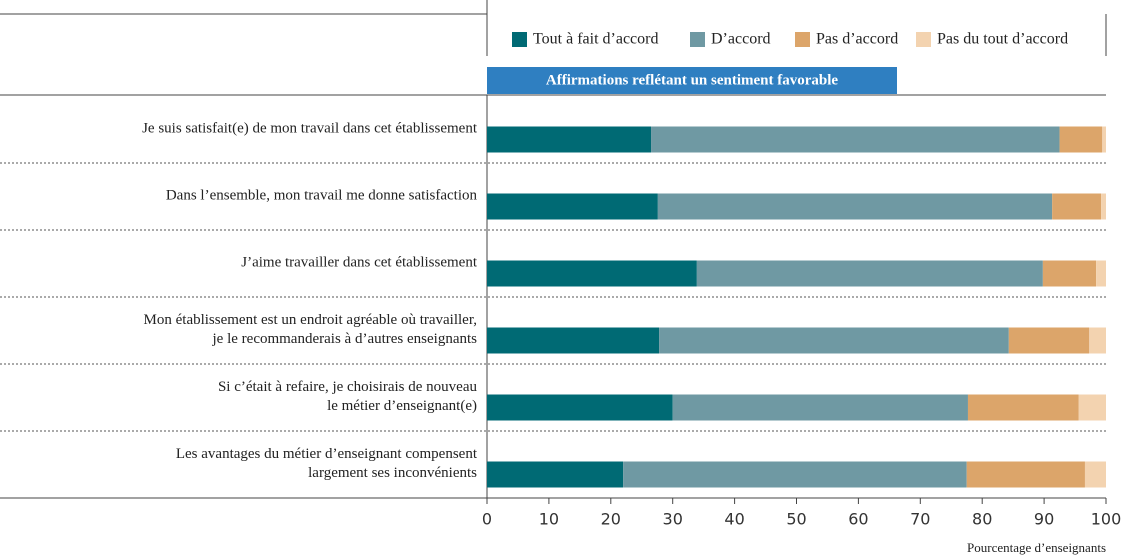 The width and height of the screenshot is (1121, 557). Describe the element at coordinates (359, 263) in the screenshot. I see `category-label: J’aime travailler dans cet établissement` at that location.